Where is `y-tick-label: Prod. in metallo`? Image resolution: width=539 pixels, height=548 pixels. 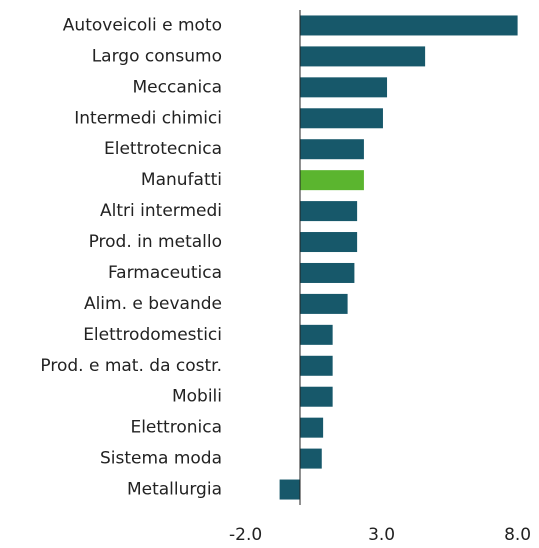 y-tick-label: Prod. in metallo is located at coordinates (155, 242).